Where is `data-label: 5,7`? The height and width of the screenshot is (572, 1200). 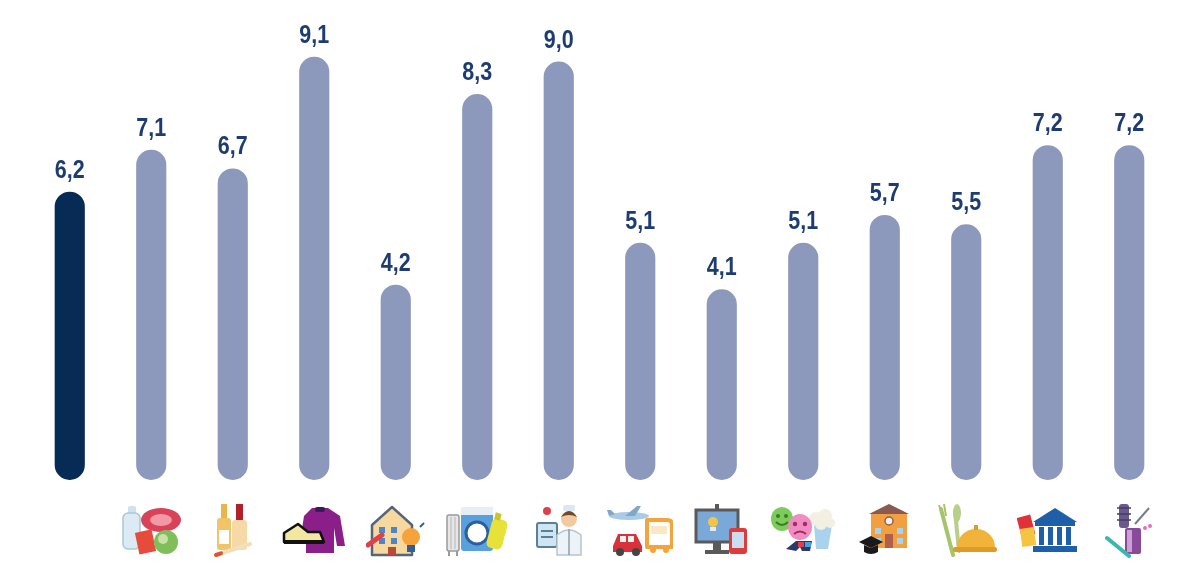
data-label: 5,7 is located at coordinates (884, 192).